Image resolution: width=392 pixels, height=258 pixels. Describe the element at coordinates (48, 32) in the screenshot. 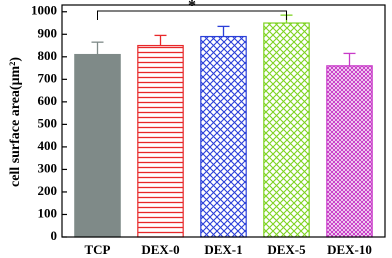

I see `y-tick-label: 900` at that location.